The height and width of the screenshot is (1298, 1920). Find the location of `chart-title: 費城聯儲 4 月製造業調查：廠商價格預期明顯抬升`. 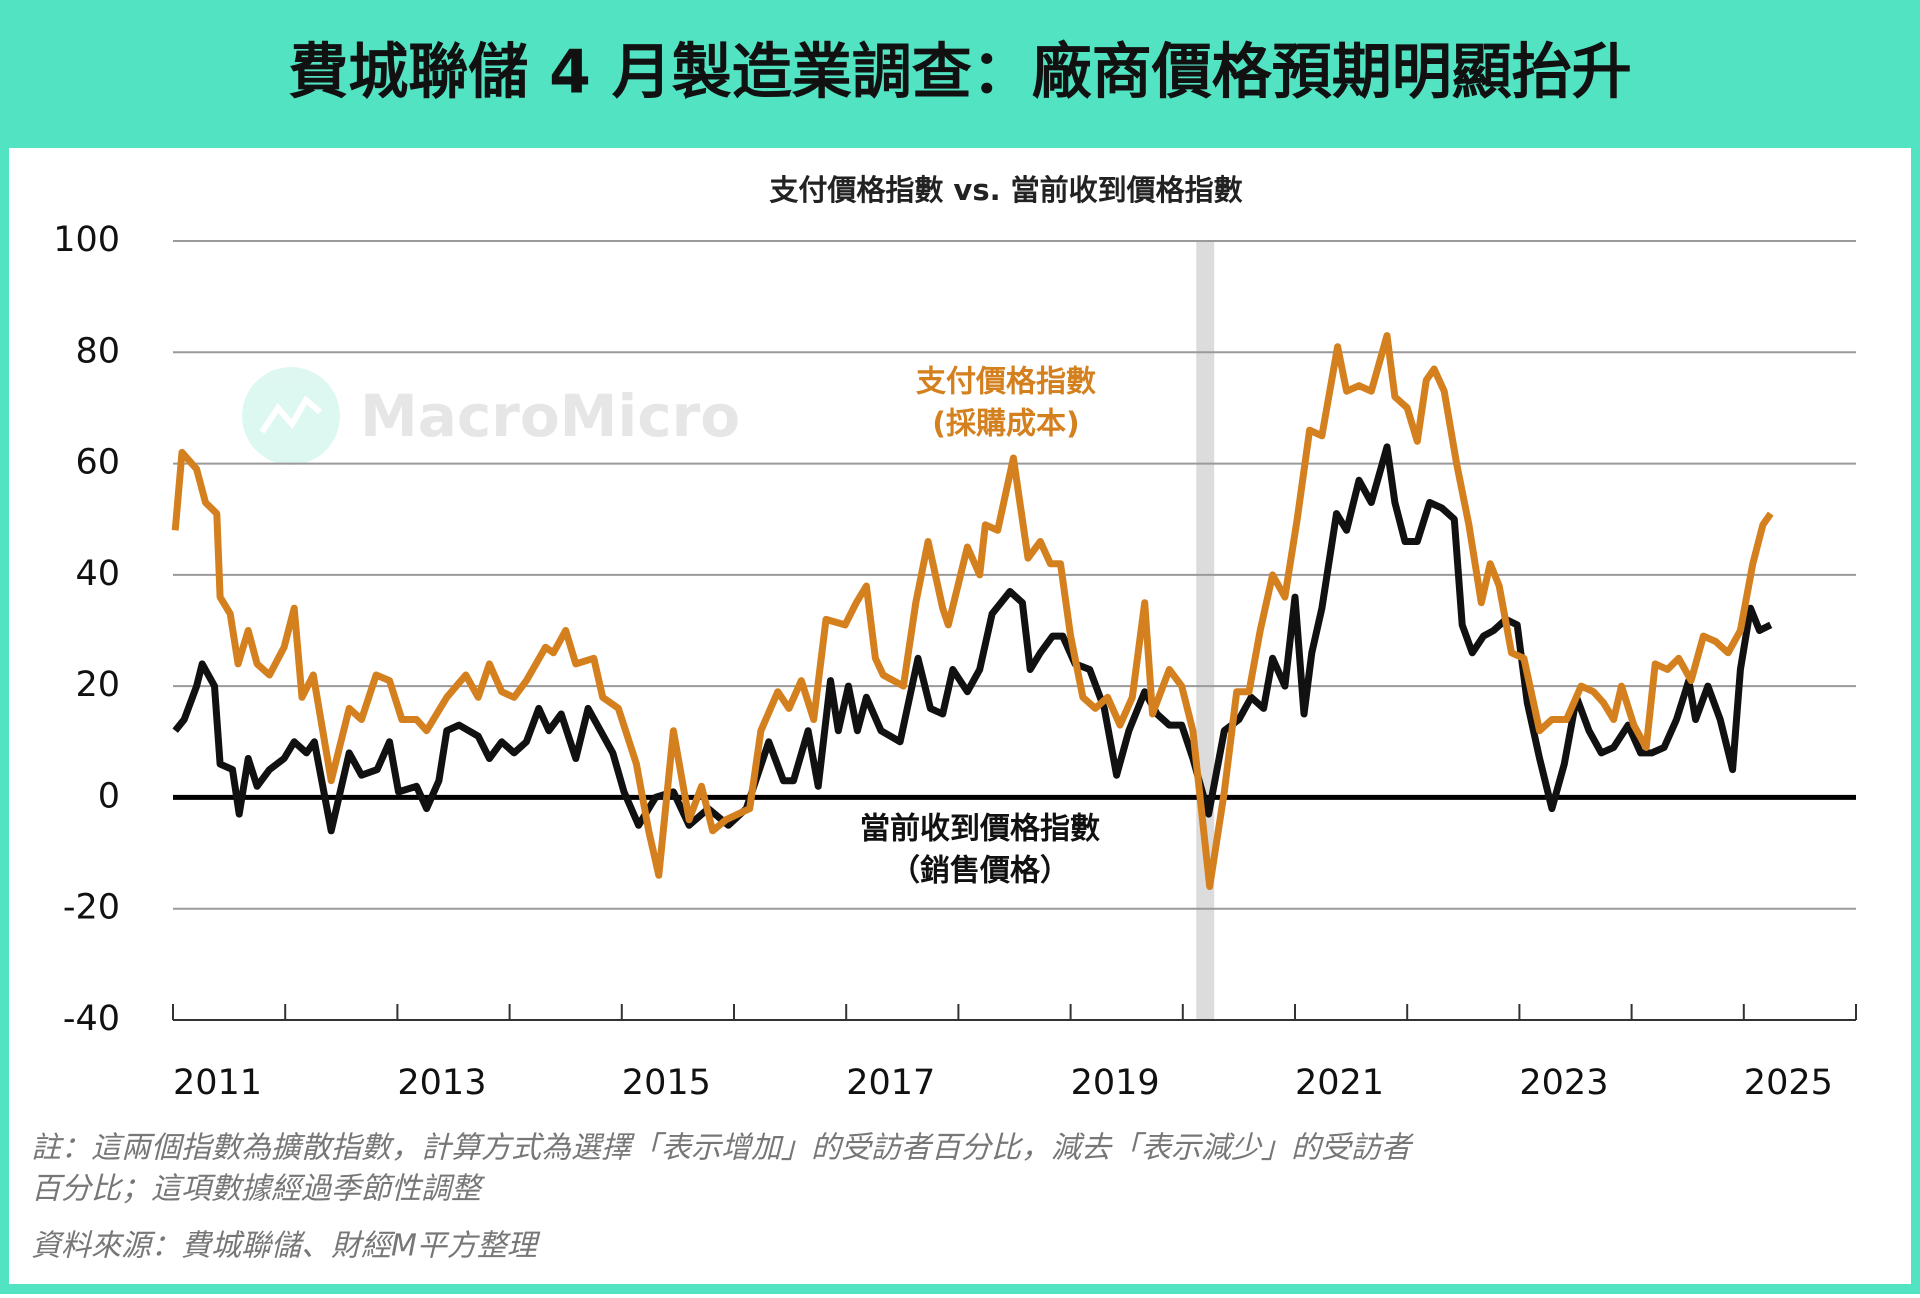

chart-title: 費城聯儲 4 月製造業調查：廠商價格預期明顯抬升 is located at coordinates (960, 73).